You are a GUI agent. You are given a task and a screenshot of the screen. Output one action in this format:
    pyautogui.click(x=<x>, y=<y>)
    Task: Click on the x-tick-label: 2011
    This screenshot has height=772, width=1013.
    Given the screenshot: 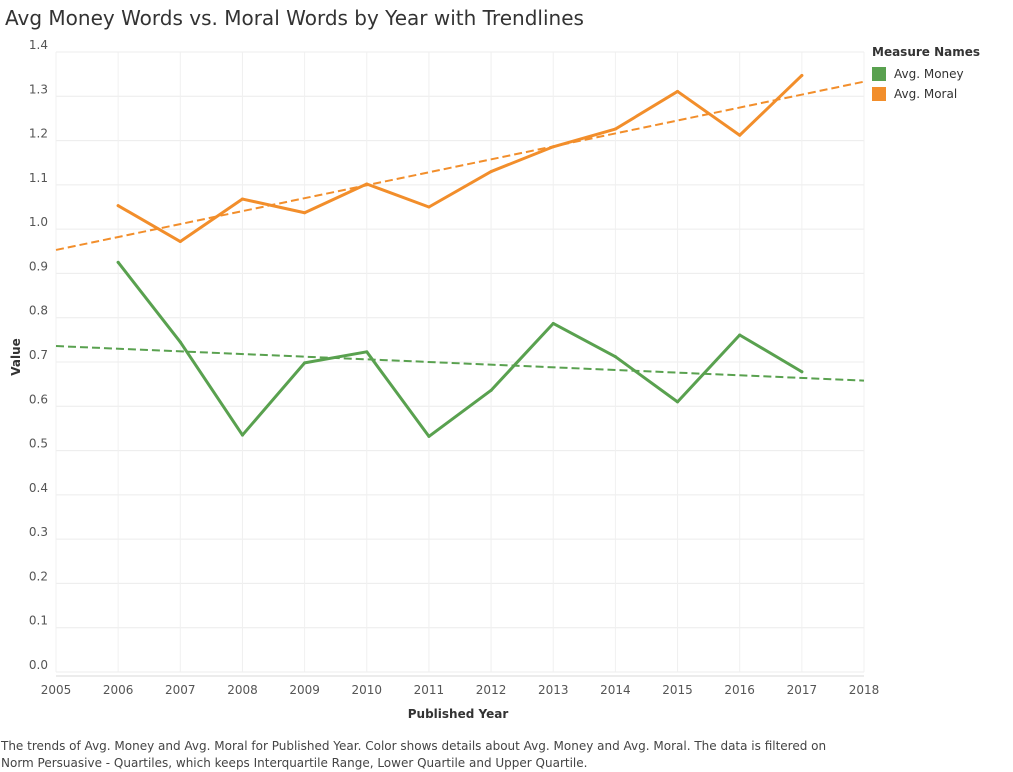 What is the action you would take?
    pyautogui.click(x=429, y=690)
    